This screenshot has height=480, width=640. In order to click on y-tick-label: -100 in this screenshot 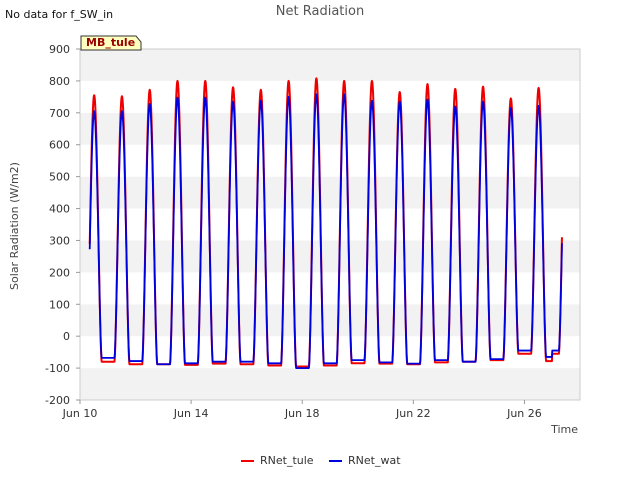, I will do `click(57, 368)`.